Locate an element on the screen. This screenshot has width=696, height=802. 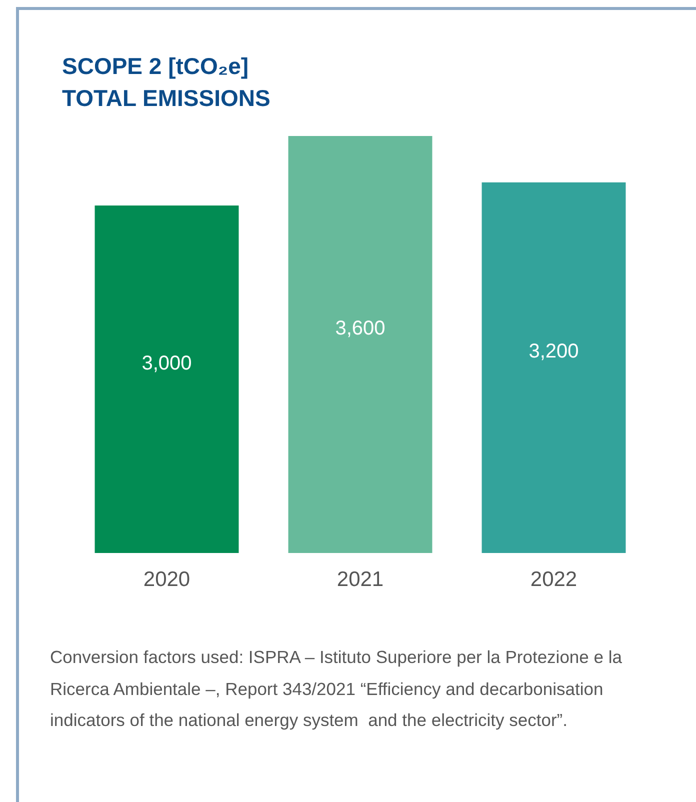
x-tick-label: 2020 is located at coordinates (166, 579).